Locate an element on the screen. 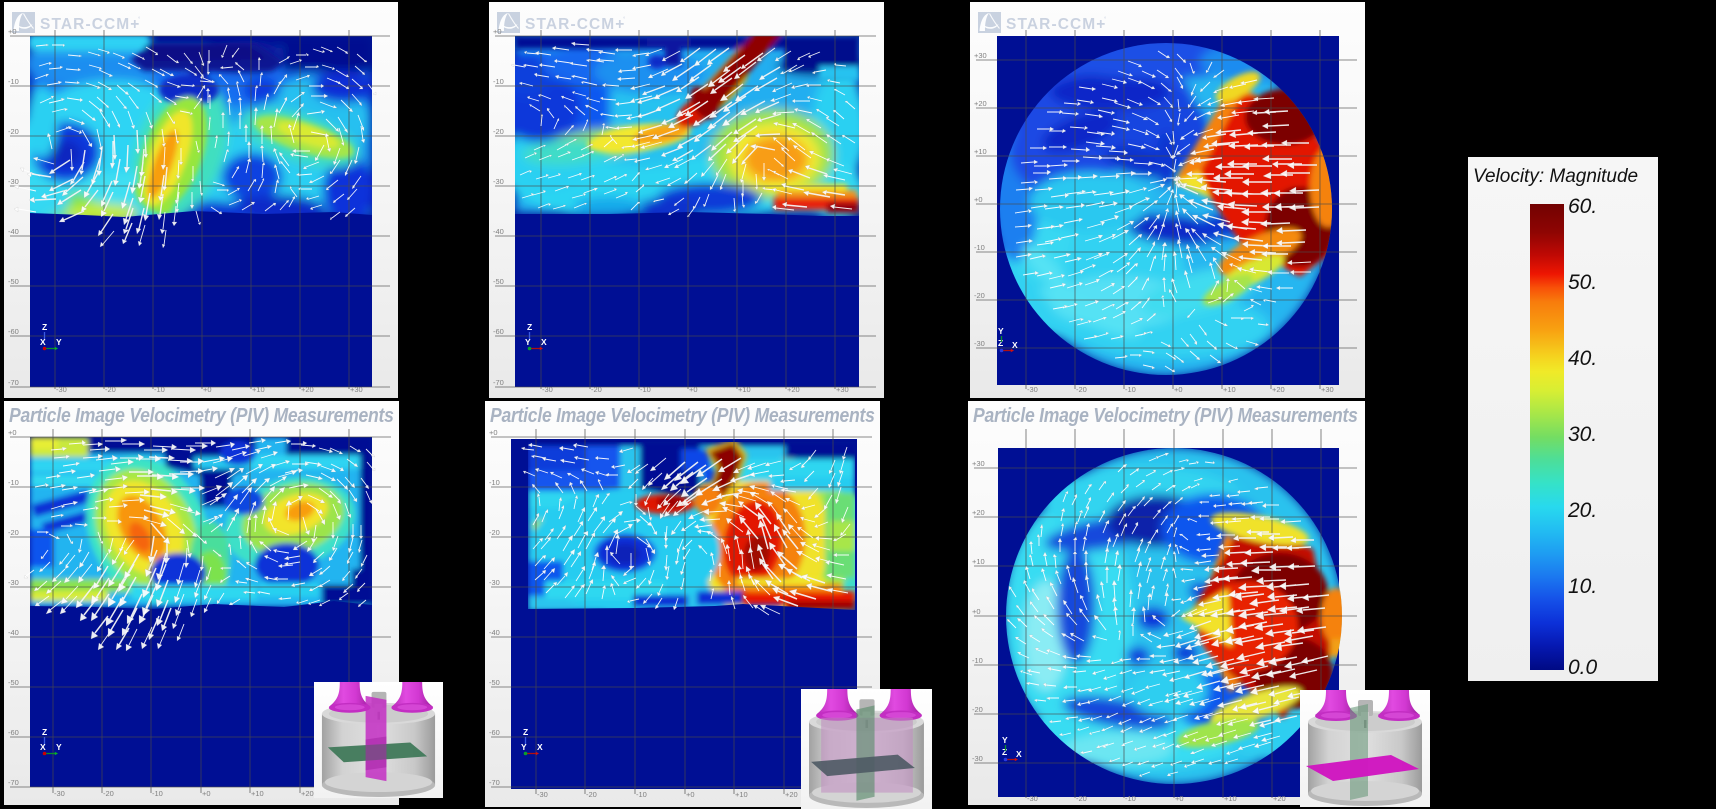 The image size is (1716, 809). svg-text: 50. is located at coordinates (1582, 282).